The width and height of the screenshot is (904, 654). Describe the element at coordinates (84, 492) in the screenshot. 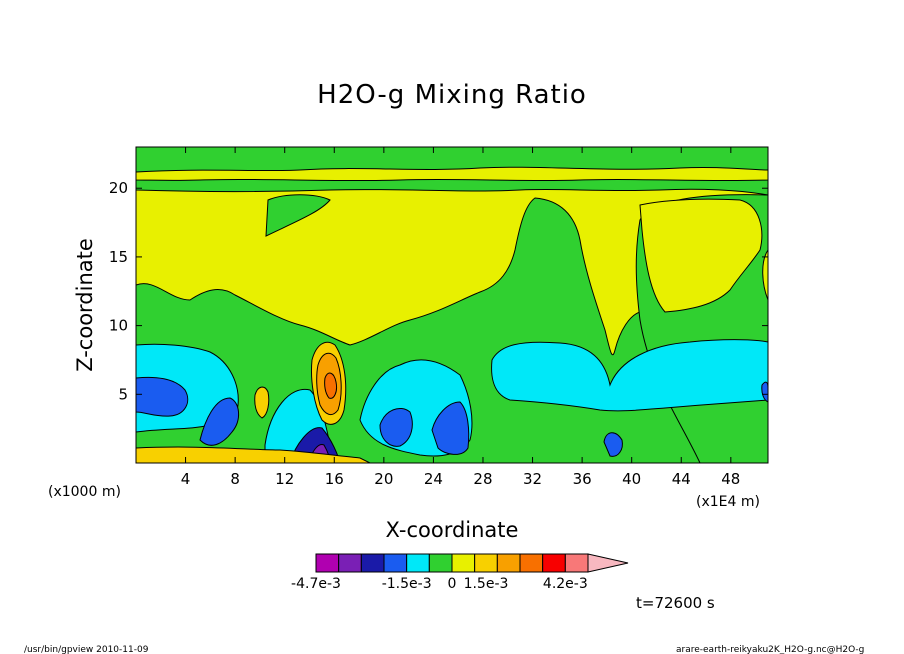

I see `x-unit-left: (x1000 m)` at that location.